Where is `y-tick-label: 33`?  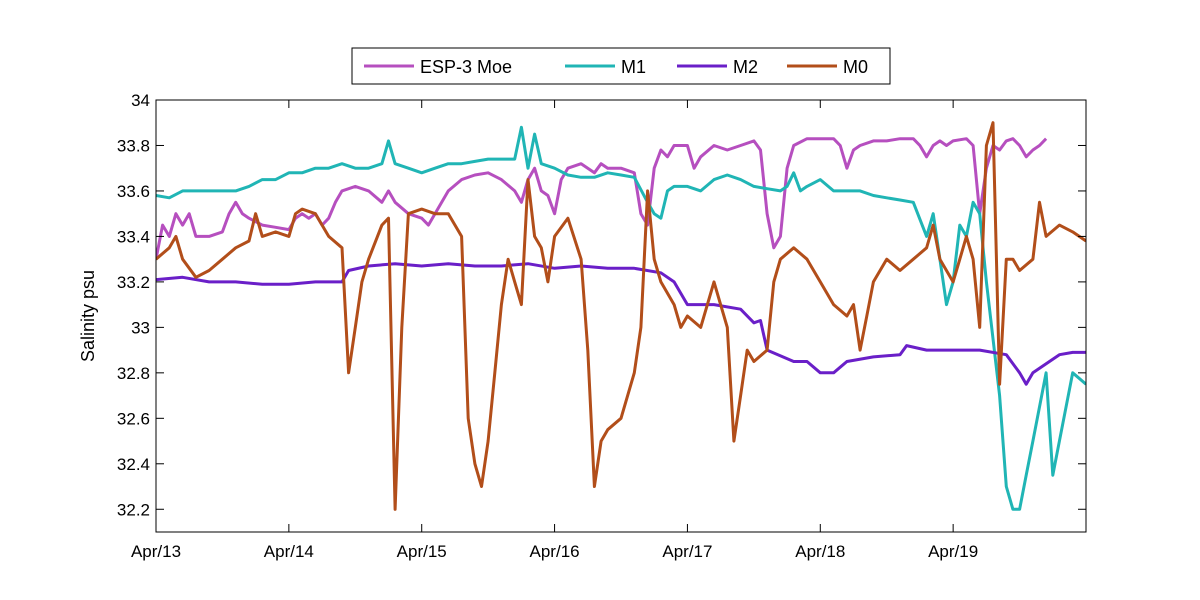 y-tick-label: 33 is located at coordinates (140, 327).